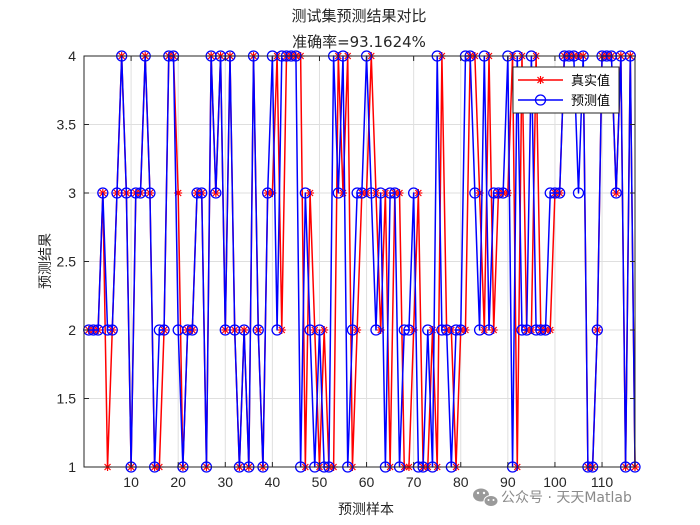 The width and height of the screenshot is (700, 525). I want to click on legend-box, so click(566, 90).